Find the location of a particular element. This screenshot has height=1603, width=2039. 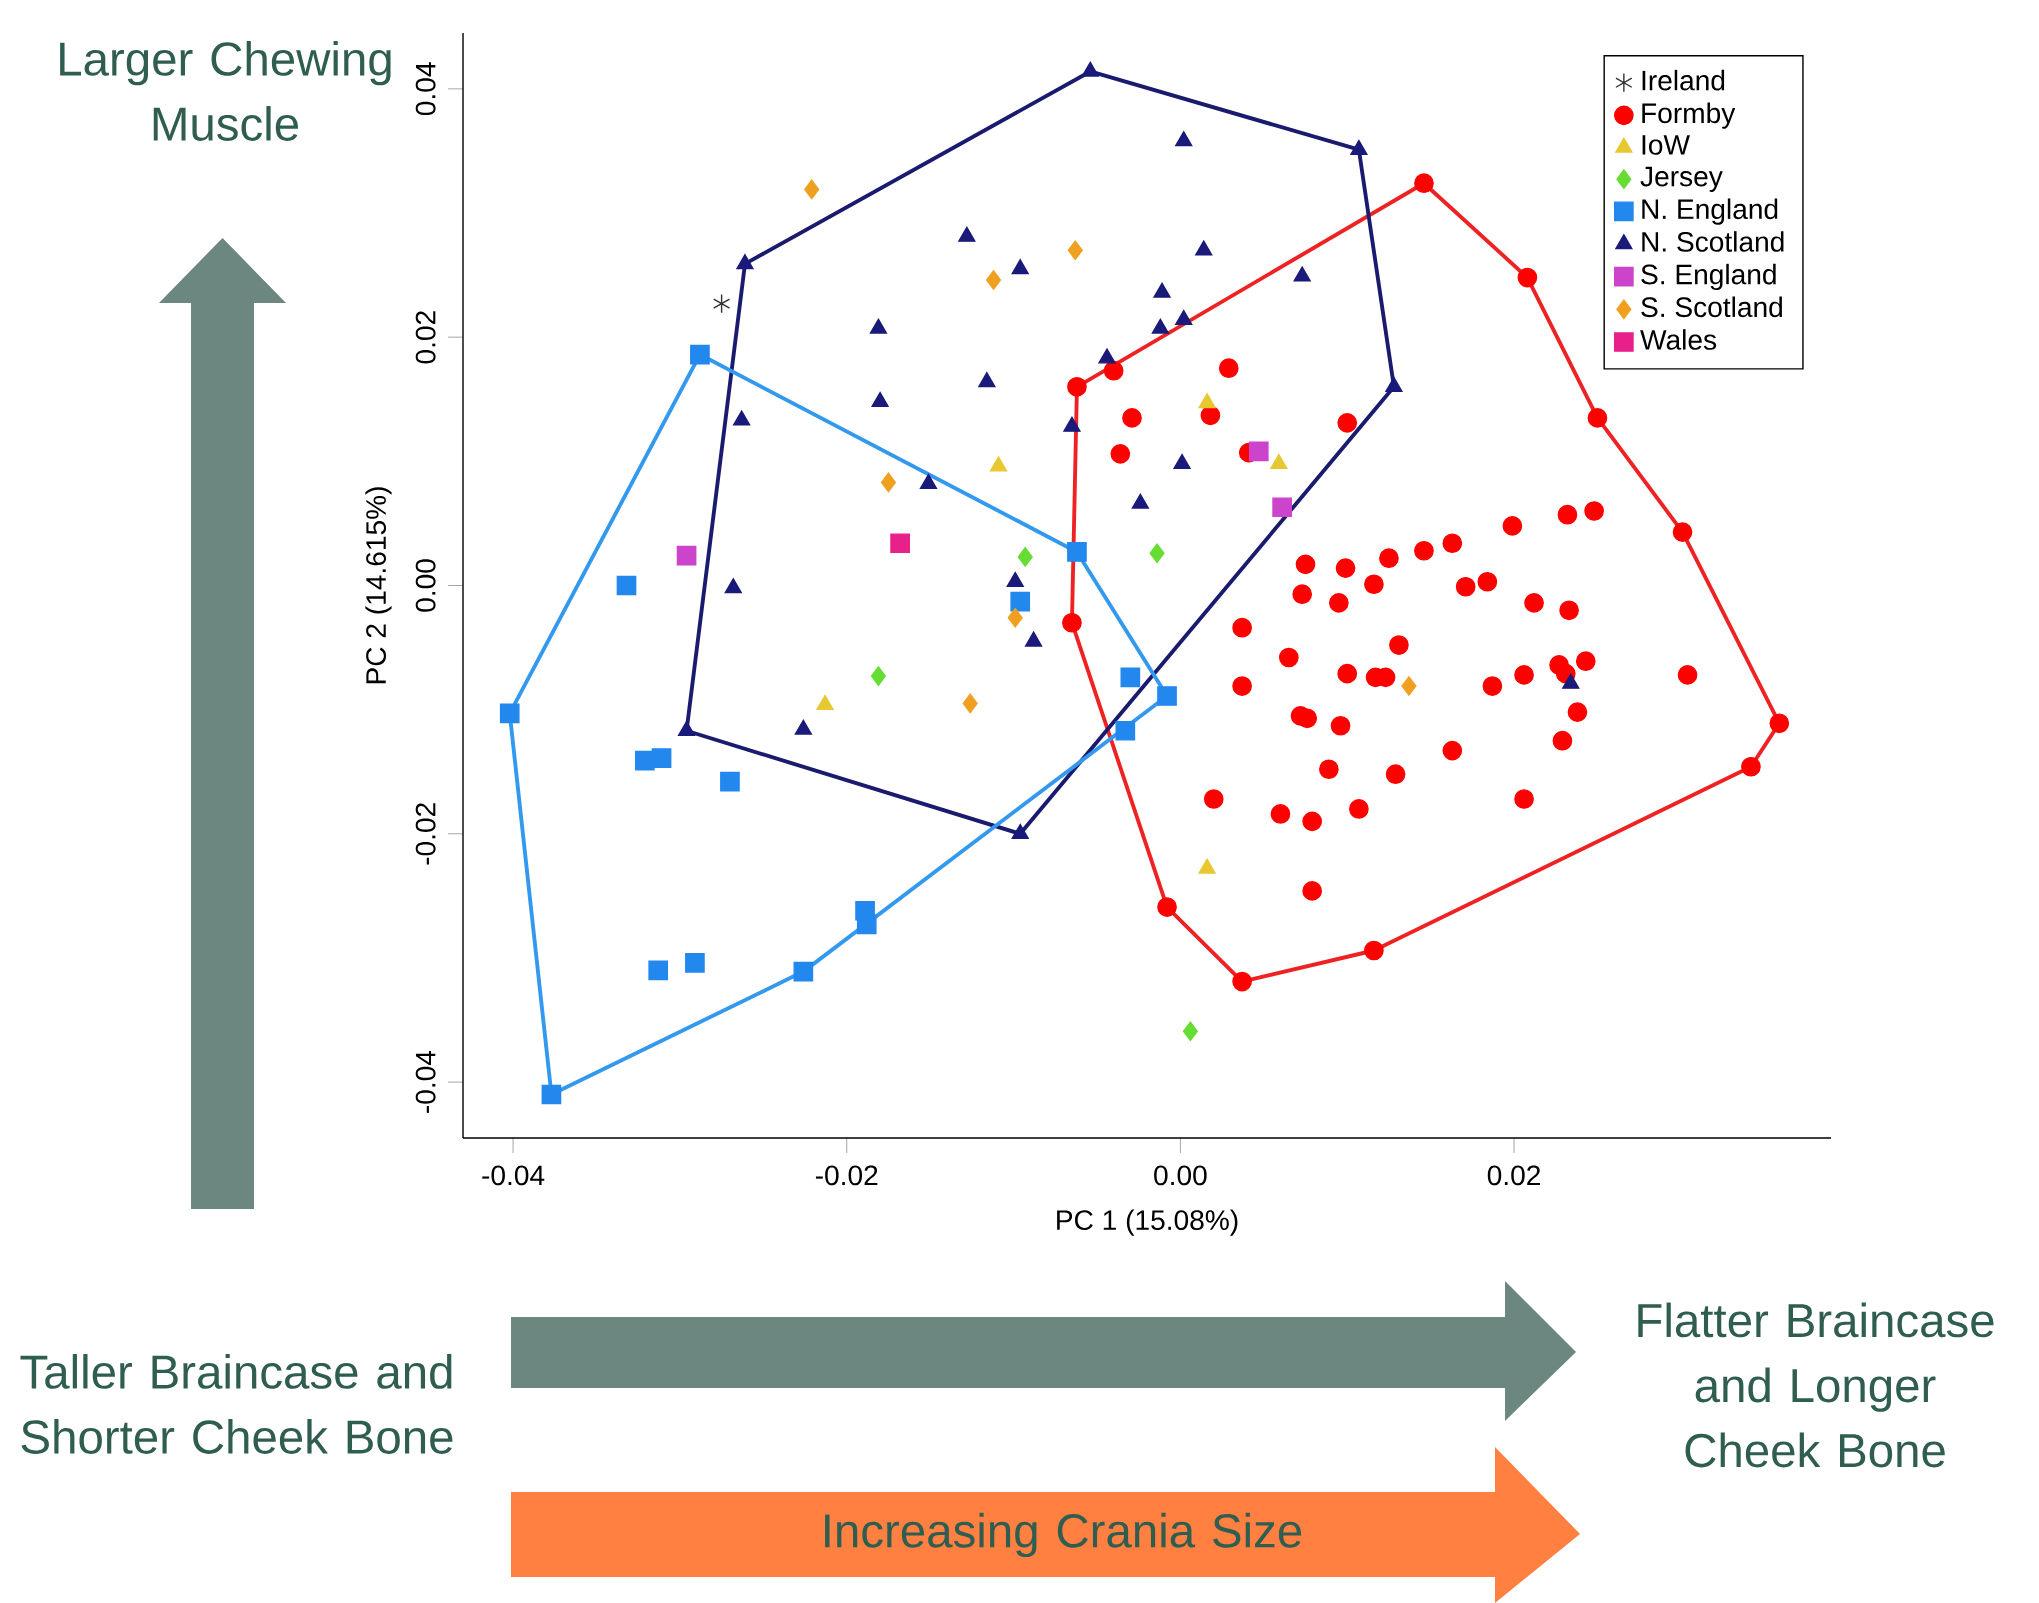

y-tick-label: -0.02 is located at coordinates (425, 834).